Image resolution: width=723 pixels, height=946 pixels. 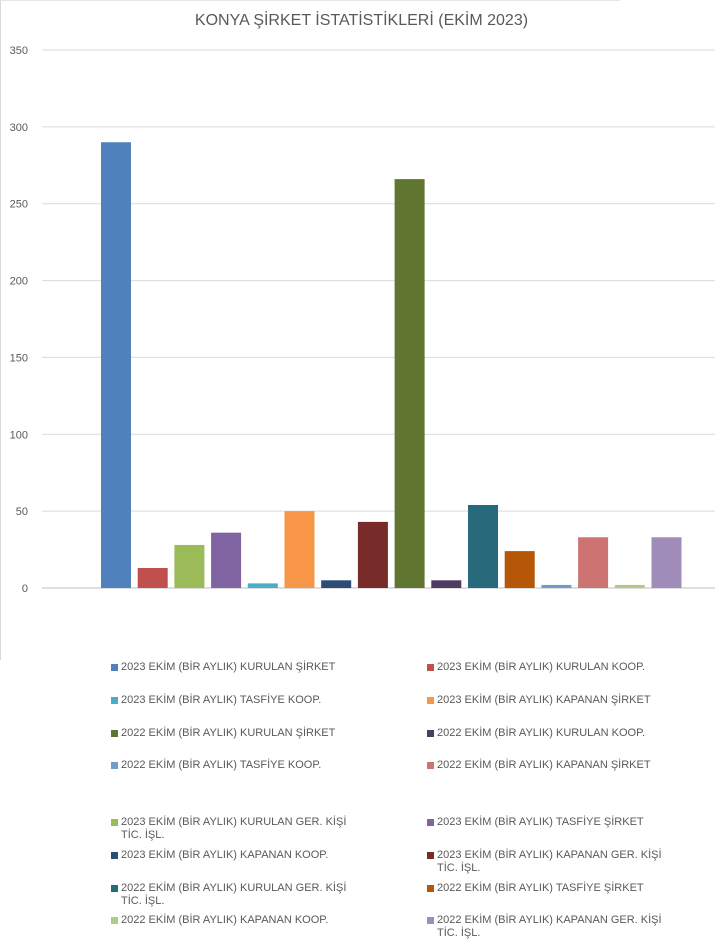 What do you see at coordinates (541, 667) in the screenshot?
I see `legend-label: 2023 EKİM (BİR AYLIK) KURULAN KOOP.` at bounding box center [541, 667].